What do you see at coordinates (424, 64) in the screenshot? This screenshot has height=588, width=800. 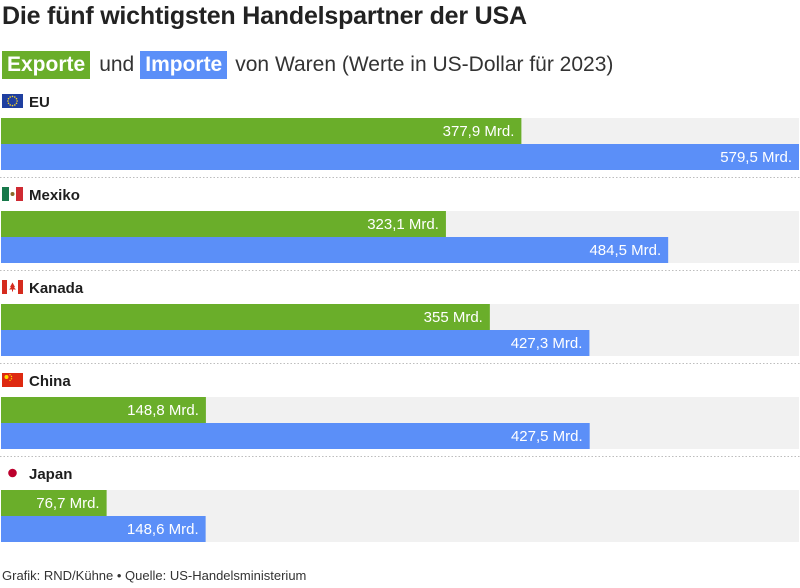 I see `subtitle-description: von Waren (Werte in US-Dollar für 2023)` at bounding box center [424, 64].